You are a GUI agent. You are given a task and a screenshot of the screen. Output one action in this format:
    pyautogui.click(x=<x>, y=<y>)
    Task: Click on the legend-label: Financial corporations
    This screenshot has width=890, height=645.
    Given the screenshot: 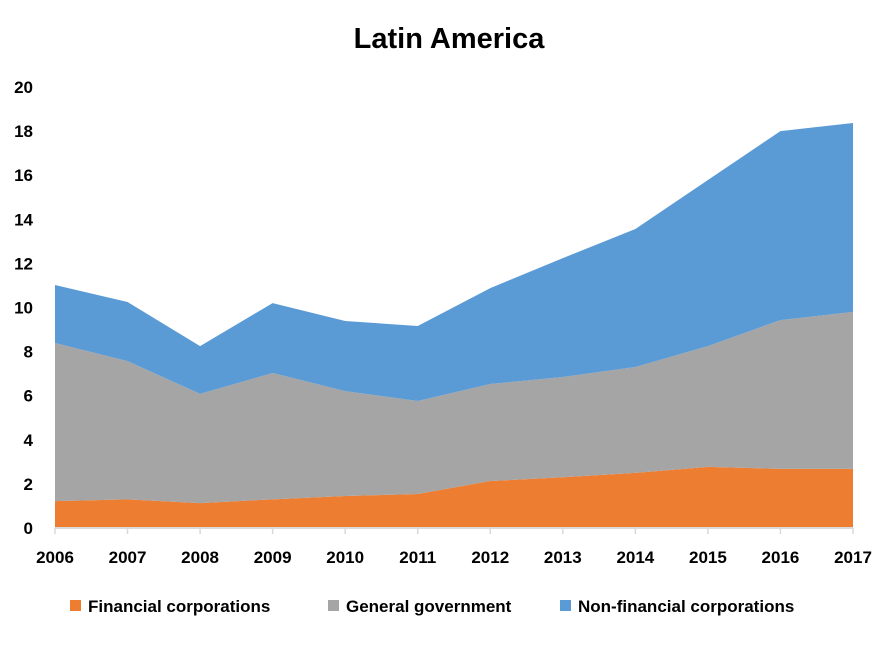 What is the action you would take?
    pyautogui.click(x=179, y=606)
    